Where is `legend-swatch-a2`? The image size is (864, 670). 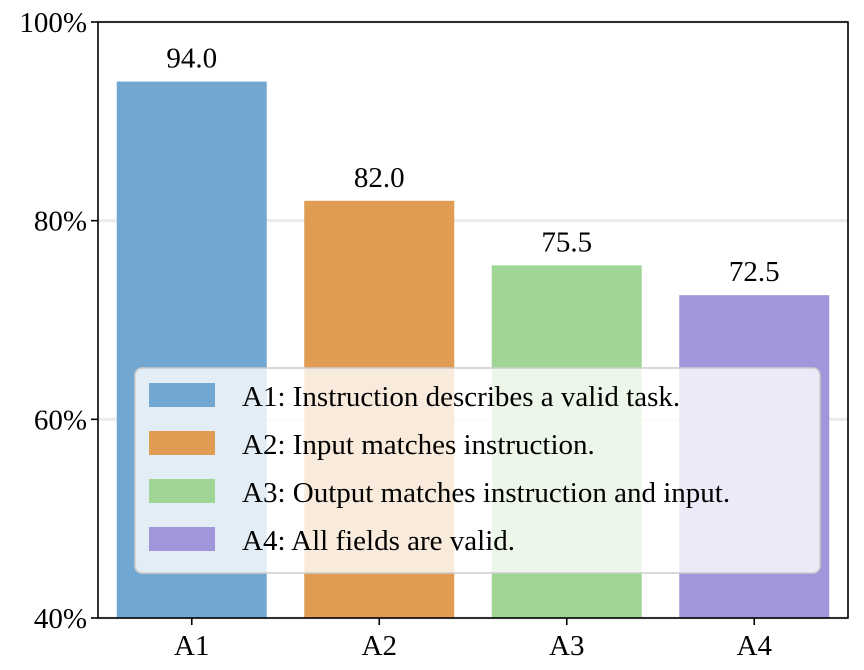
legend-swatch-a2 is located at coordinates (182, 443).